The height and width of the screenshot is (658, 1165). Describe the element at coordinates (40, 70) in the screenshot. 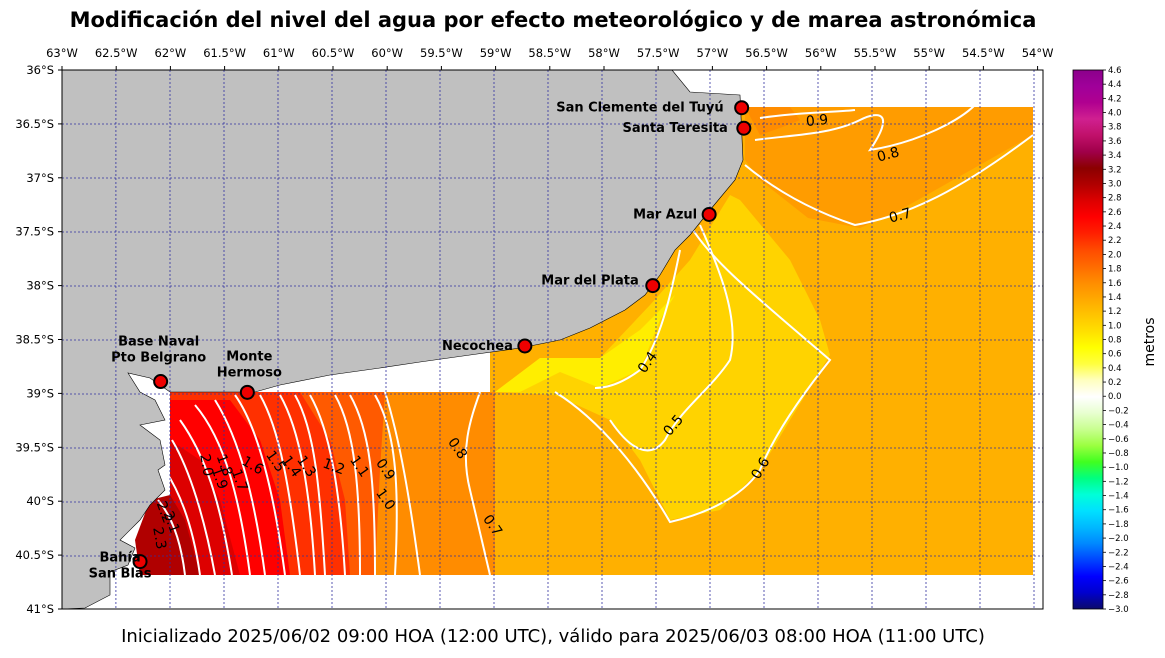

I see `lat-tick-label: 36°S` at that location.